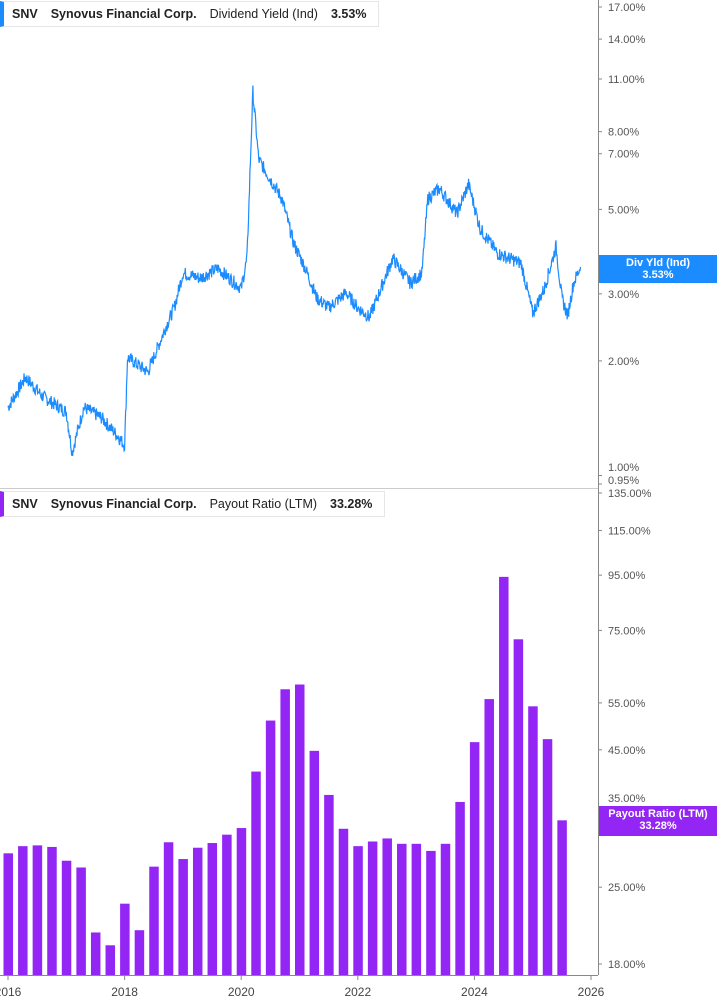  Describe the element at coordinates (623, 133) in the screenshot. I see `y-tick-label: 8.00%` at that location.